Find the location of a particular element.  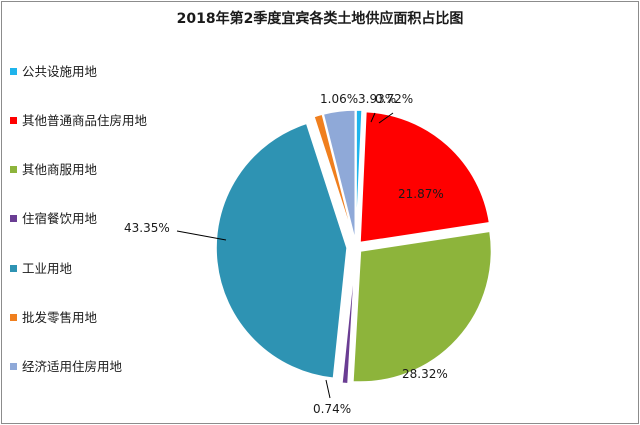

legend-label: 经济适用住房用地 is located at coordinates (72, 366).